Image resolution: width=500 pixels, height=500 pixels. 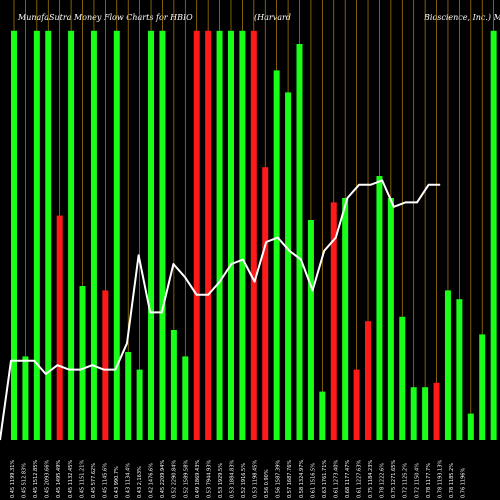 What do you see at coordinates (129, 480) in the screenshot?
I see `x-tick-label: 0.43 1134.4%` at bounding box center [129, 480].